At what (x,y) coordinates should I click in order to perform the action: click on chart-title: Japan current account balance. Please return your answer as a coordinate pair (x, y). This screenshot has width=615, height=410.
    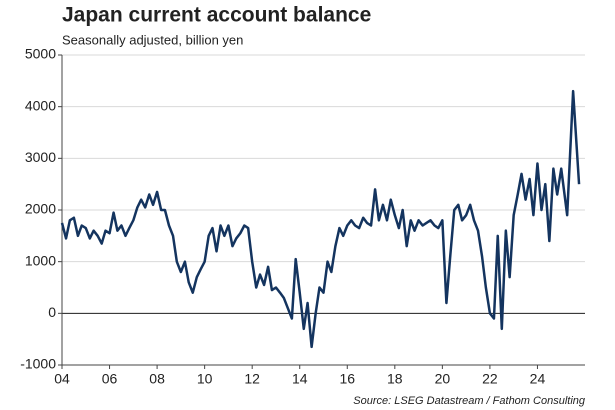
    Looking at the image, I should click on (216, 15).